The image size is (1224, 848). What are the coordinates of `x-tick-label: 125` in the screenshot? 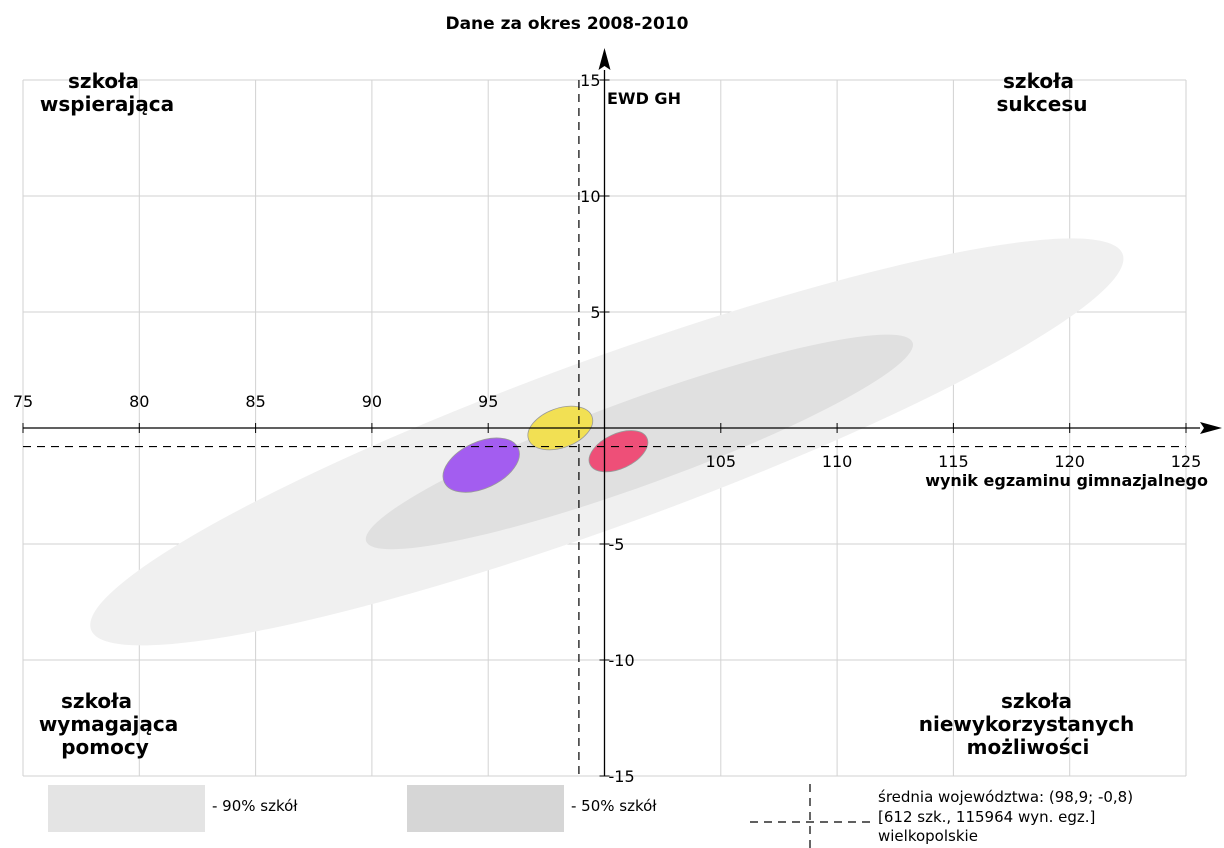 It's located at (1186, 461).